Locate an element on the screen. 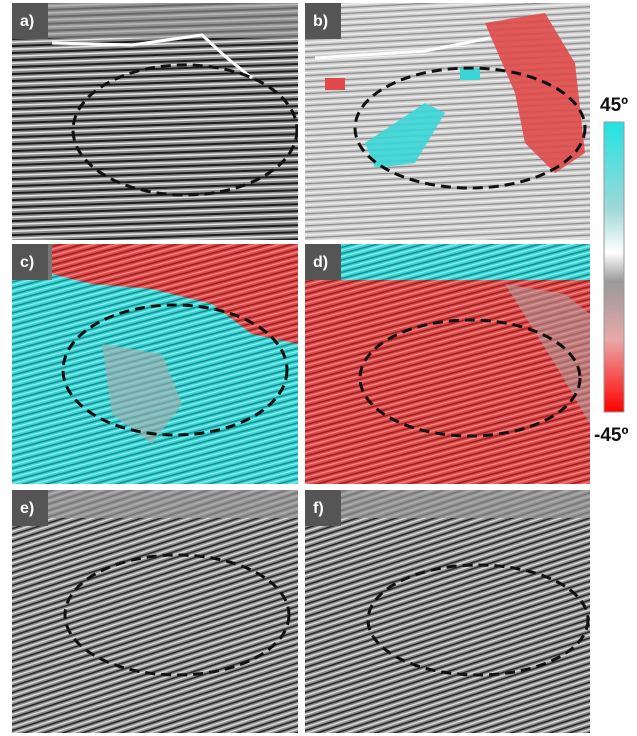 The height and width of the screenshot is (736, 637). panel-b: b) is located at coordinates (447, 121).